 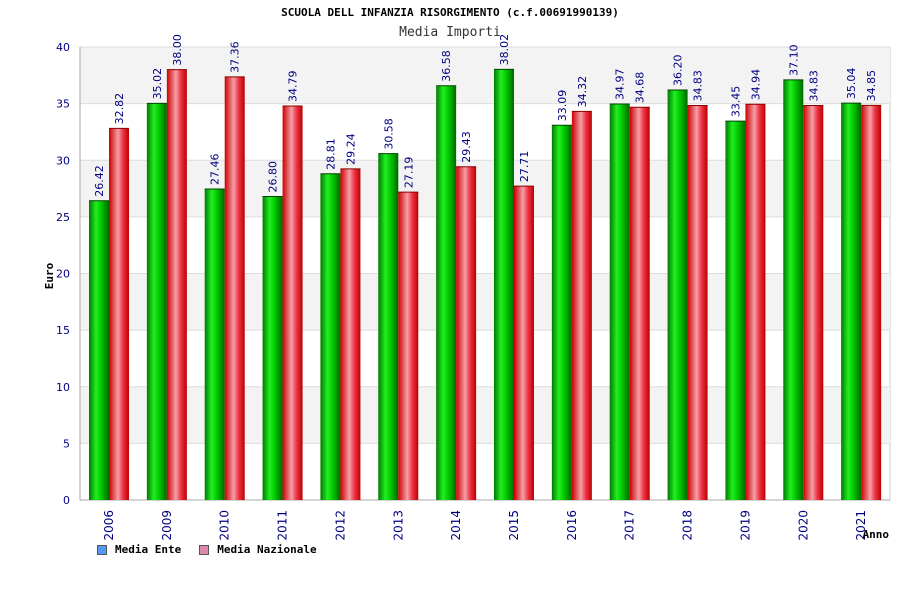 I want to click on x-tick-label: 2013, so click(x=398, y=525).